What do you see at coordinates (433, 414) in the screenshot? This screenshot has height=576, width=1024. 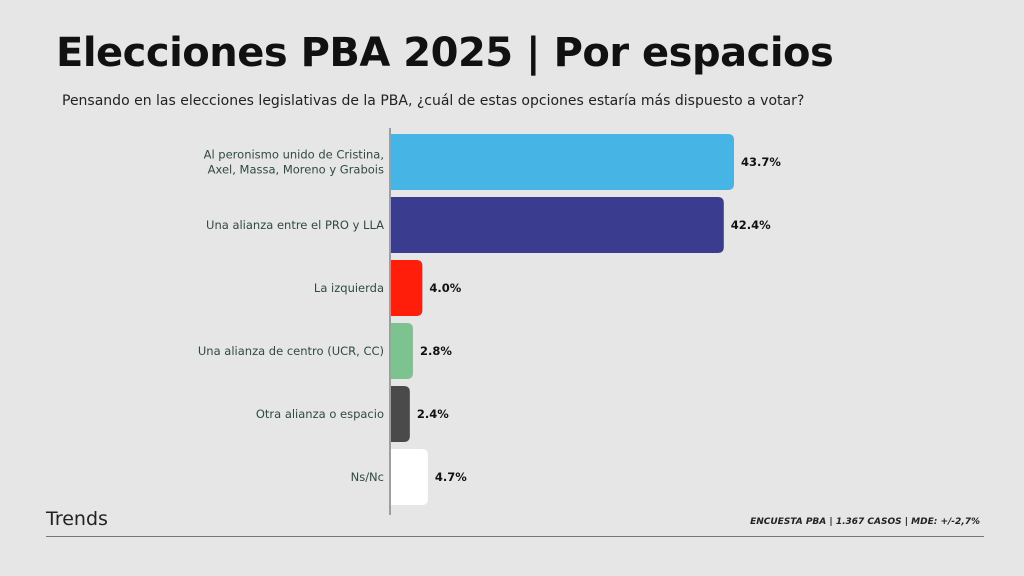 I see `value-label: 2.4%` at bounding box center [433, 414].